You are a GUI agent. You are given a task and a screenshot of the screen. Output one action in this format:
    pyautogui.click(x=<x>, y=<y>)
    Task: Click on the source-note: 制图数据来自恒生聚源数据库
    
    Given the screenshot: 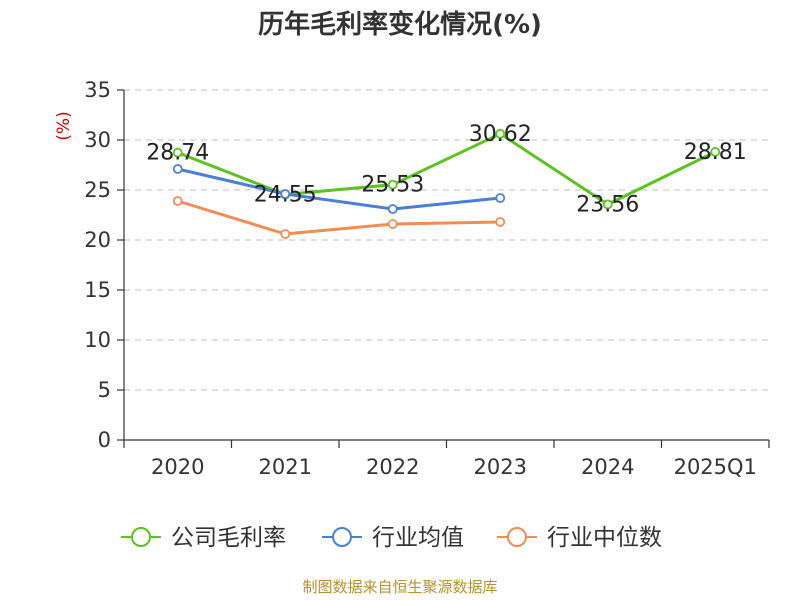 What is the action you would take?
    pyautogui.click(x=400, y=587)
    